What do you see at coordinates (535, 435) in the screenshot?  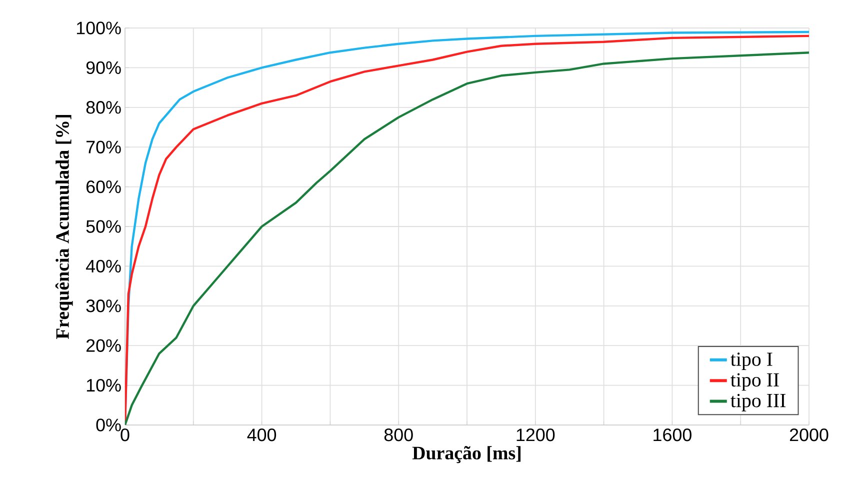 I see `x-tick-label: 1200` at bounding box center [535, 435].